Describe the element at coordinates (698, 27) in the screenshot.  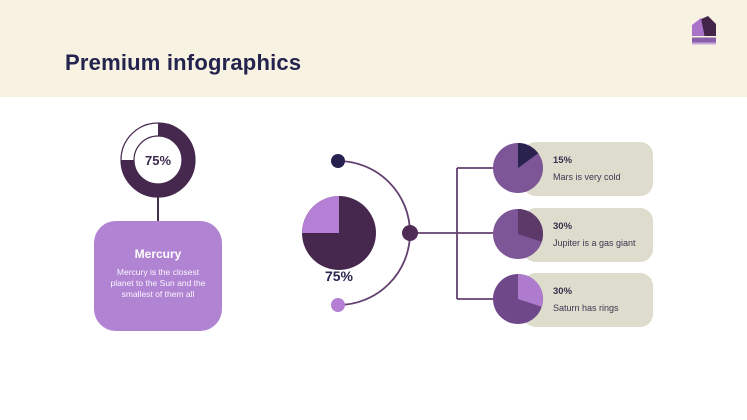
I see `crown-light-fold` at that location.